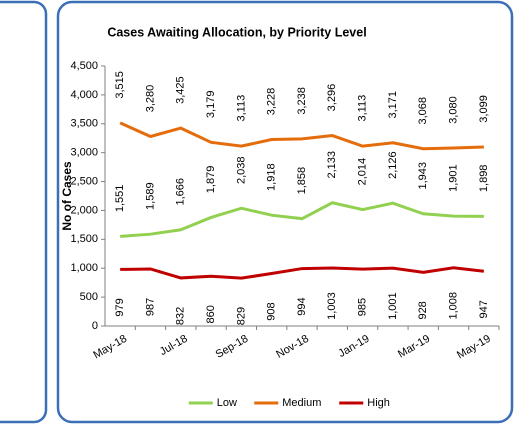 The image size is (515, 430). What do you see at coordinates (423, 176) in the screenshot?
I see `data-label: 1,943` at bounding box center [423, 176].